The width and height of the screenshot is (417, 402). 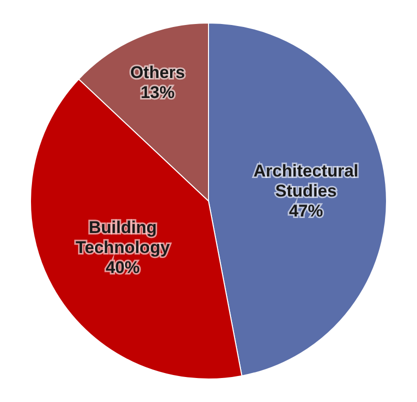 I want to click on slice-label: Others, so click(x=157, y=72).